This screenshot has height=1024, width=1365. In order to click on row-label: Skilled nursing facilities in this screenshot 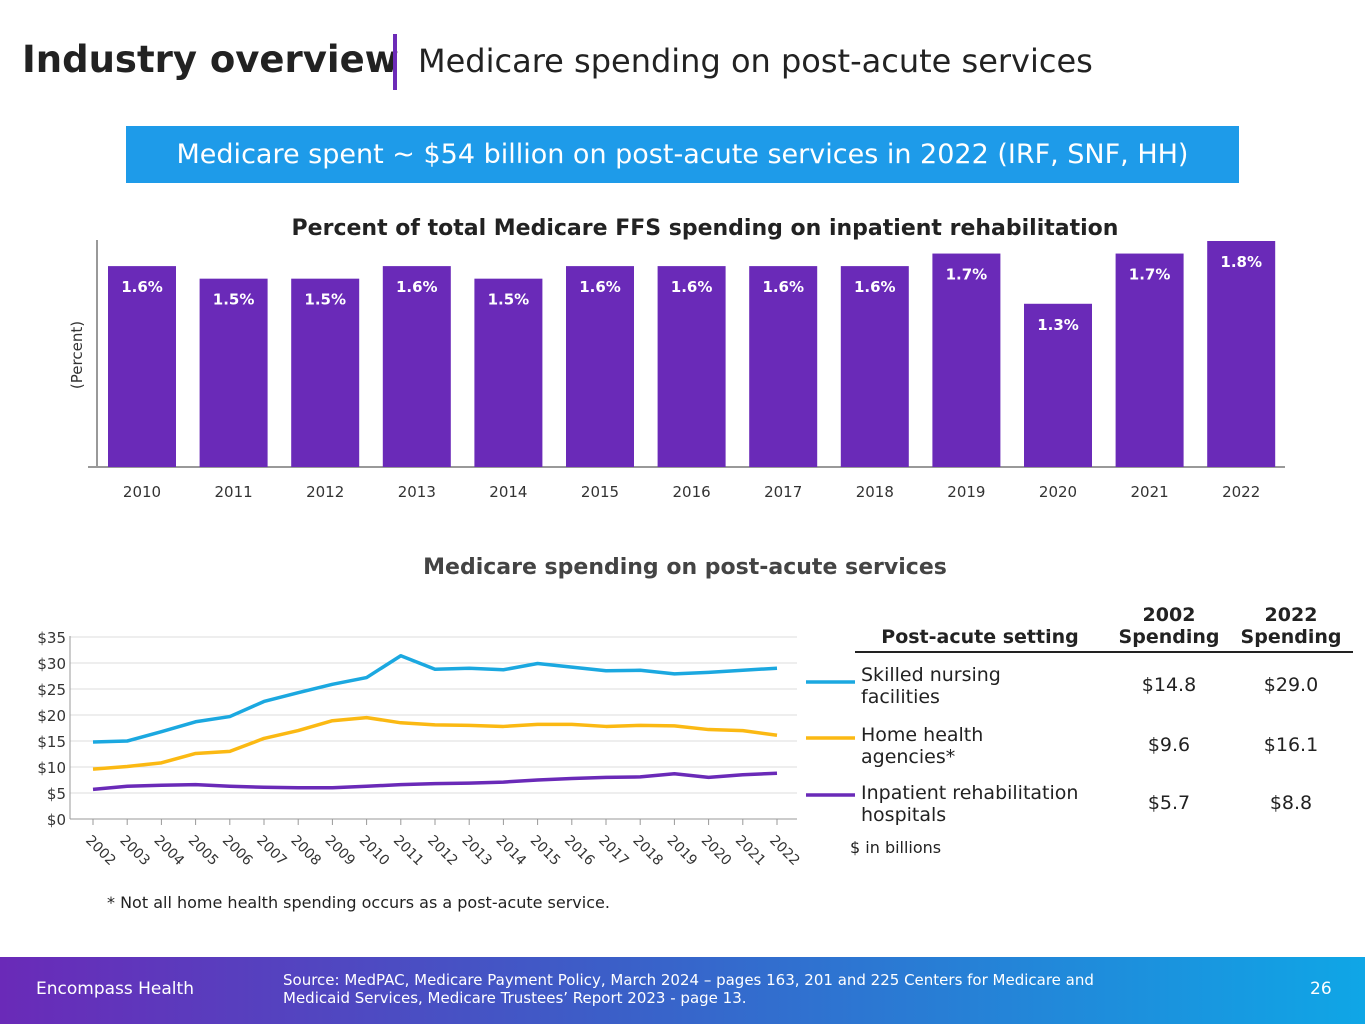, I will do `click(931, 686)`.